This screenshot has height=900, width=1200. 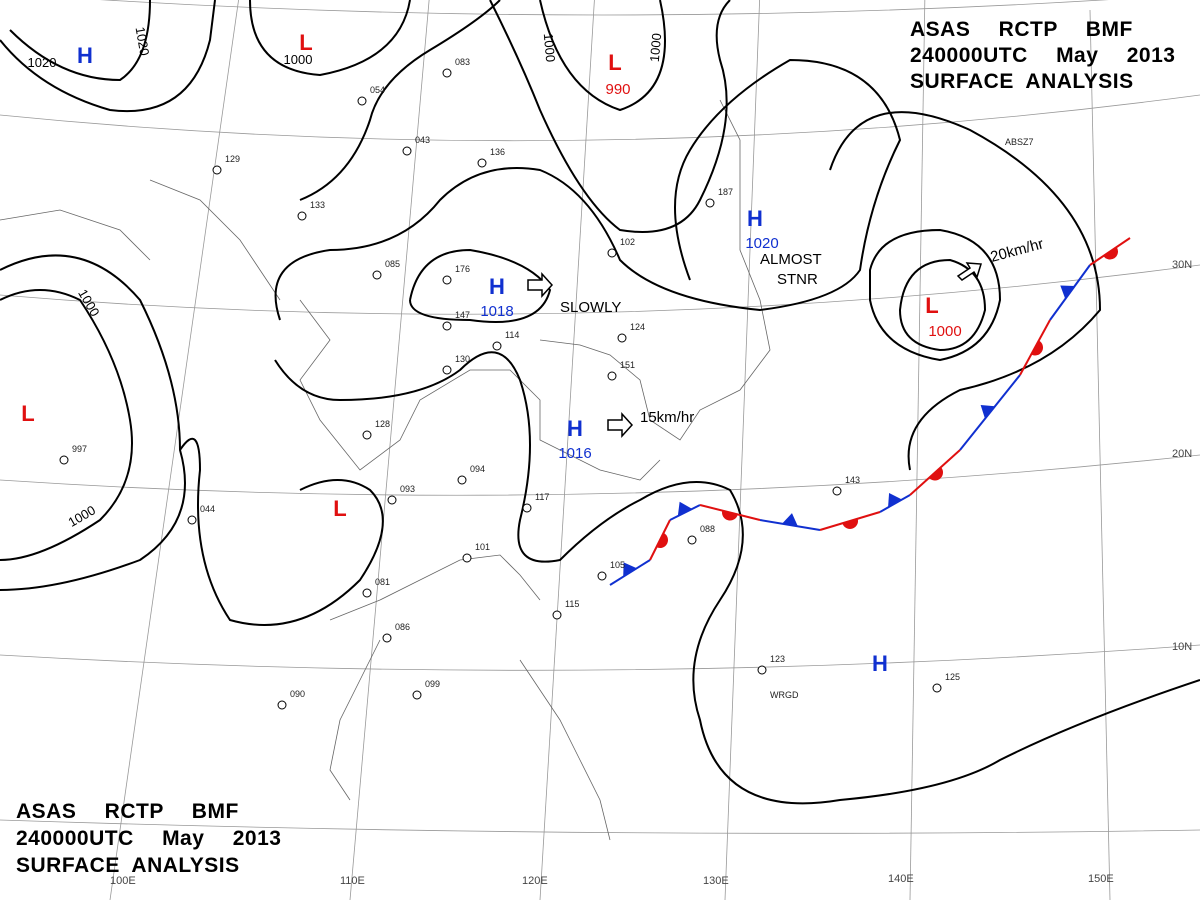 What do you see at coordinates (535, 881) in the screenshot?
I see `longitude-label: 120E` at bounding box center [535, 881].